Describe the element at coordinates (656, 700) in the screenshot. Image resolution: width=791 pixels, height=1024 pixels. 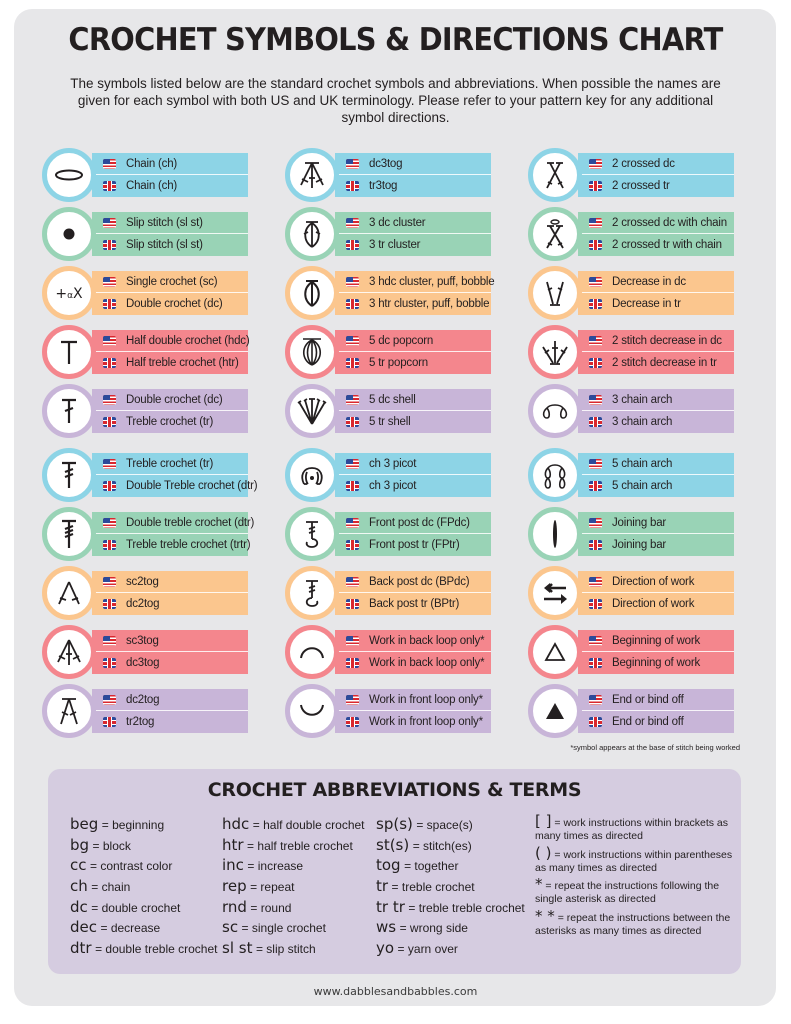
I see `us-term-row: End or bind off` at that location.